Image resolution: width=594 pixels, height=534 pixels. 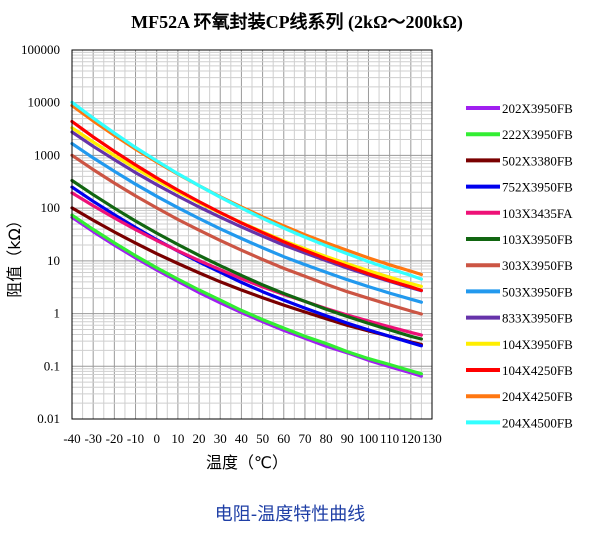 What do you see at coordinates (47, 154) in the screenshot?
I see `y-tick-label: 1000` at bounding box center [47, 154].